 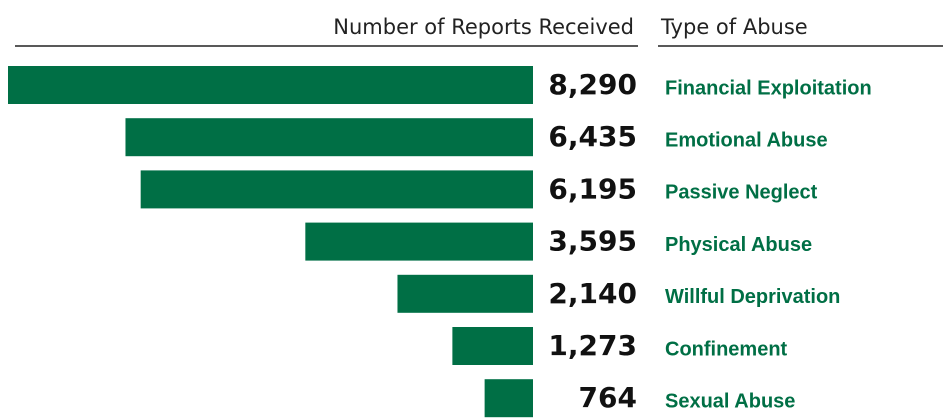 What do you see at coordinates (730, 401) in the screenshot?
I see `category-label: Sexual Abuse` at bounding box center [730, 401].